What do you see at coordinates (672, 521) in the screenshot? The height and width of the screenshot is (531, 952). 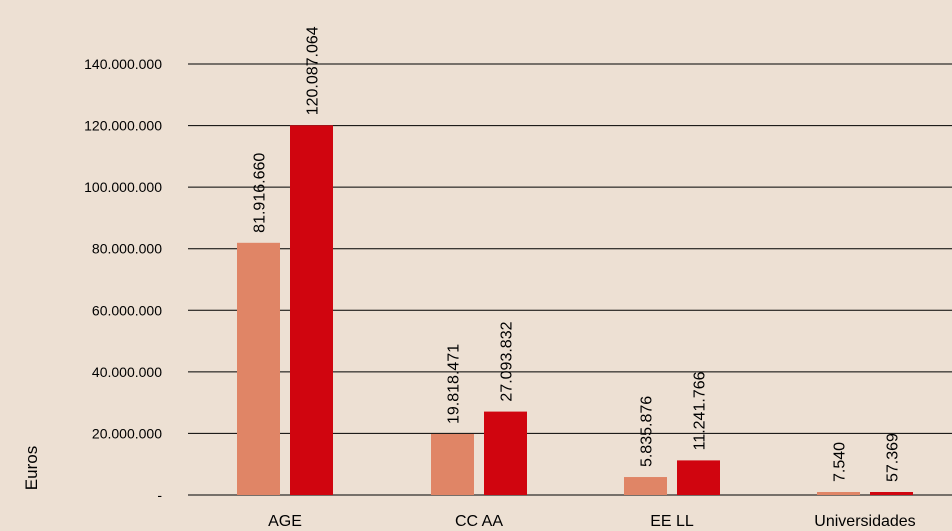 I see `x-tick-label: EE LL` at bounding box center [672, 521].